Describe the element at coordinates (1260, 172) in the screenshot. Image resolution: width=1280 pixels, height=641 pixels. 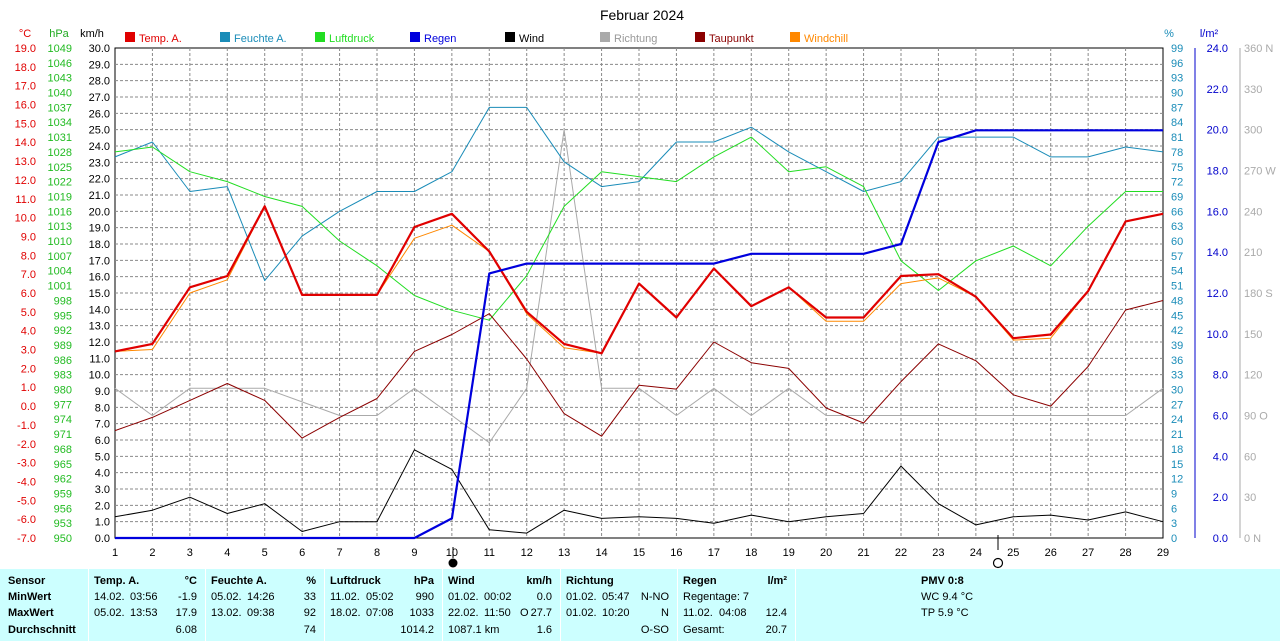
I see `direction-tick-label: 270 W` at that location.